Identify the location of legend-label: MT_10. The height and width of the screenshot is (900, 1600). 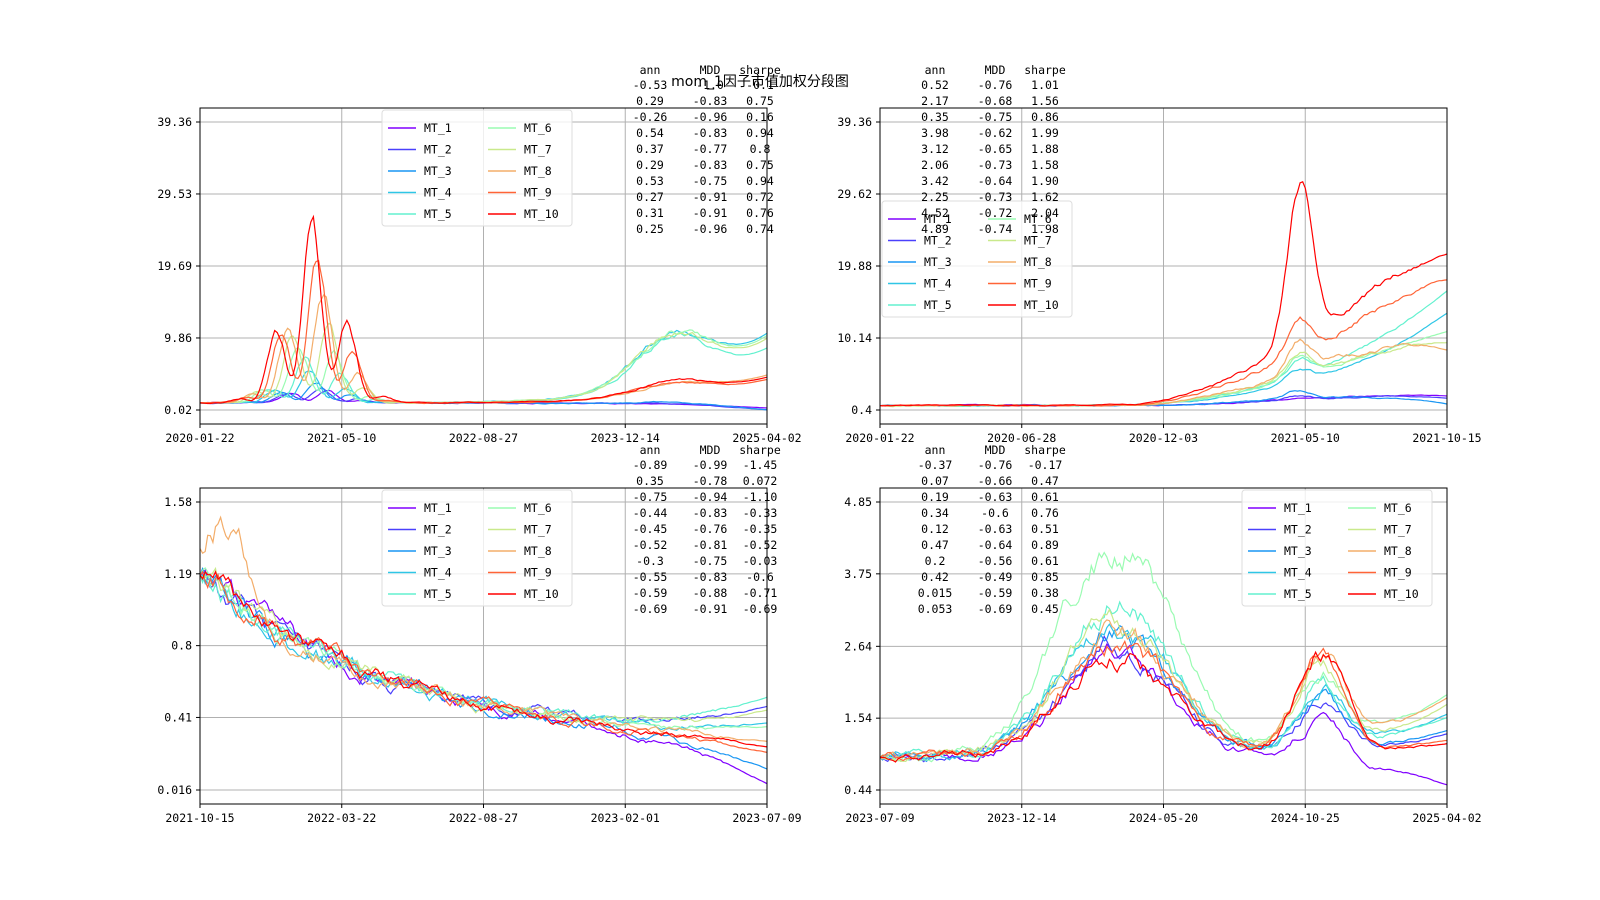
(541, 594).